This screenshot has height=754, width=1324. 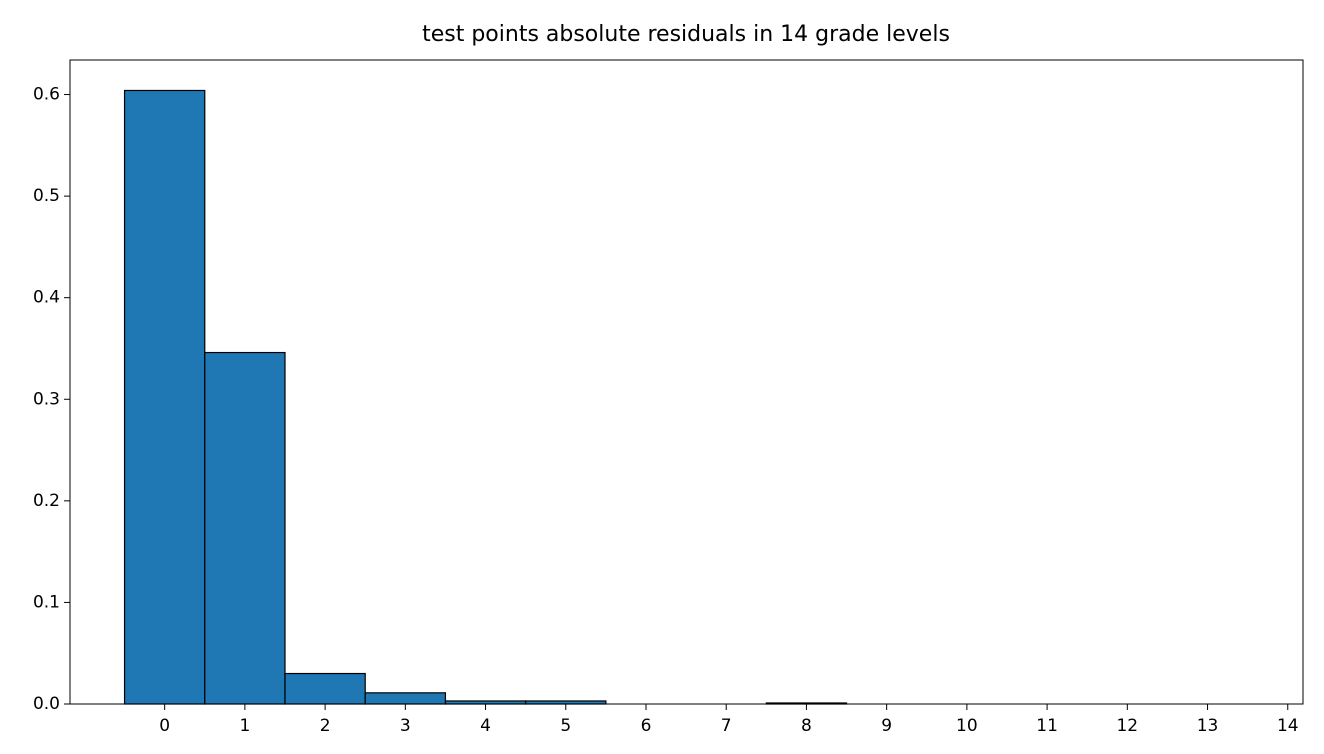 I want to click on x-tick-label: 6, so click(x=646, y=726).